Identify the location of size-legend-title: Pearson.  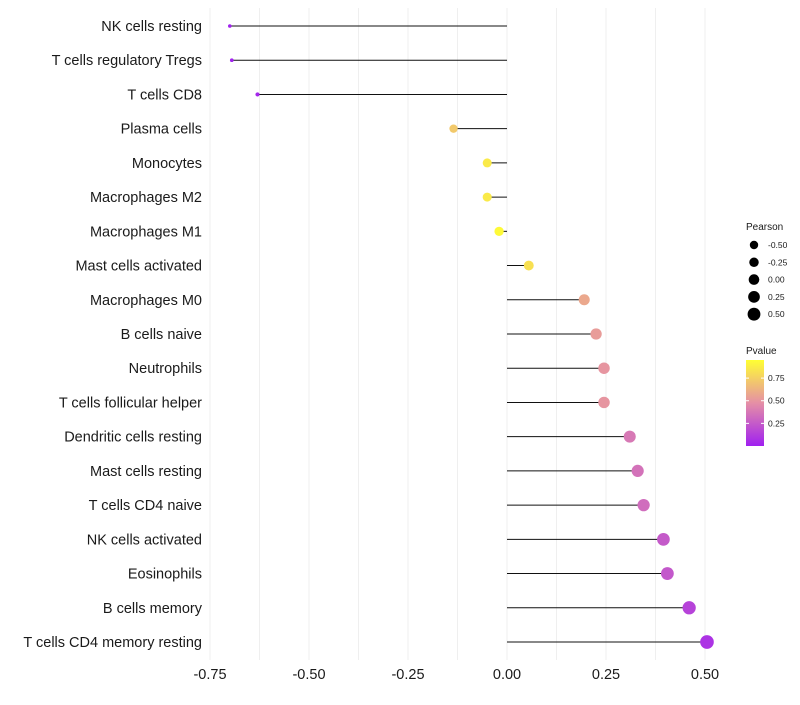
(764, 227).